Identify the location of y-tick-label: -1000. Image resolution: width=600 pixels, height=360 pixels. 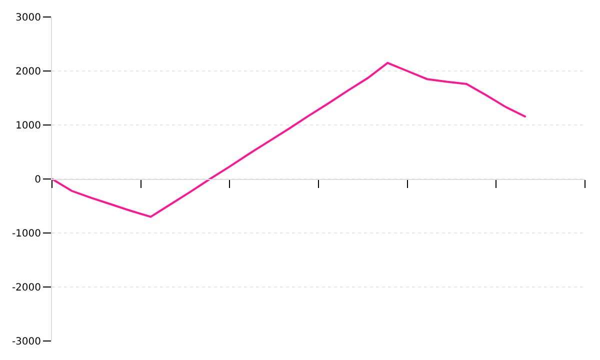
(26, 234).